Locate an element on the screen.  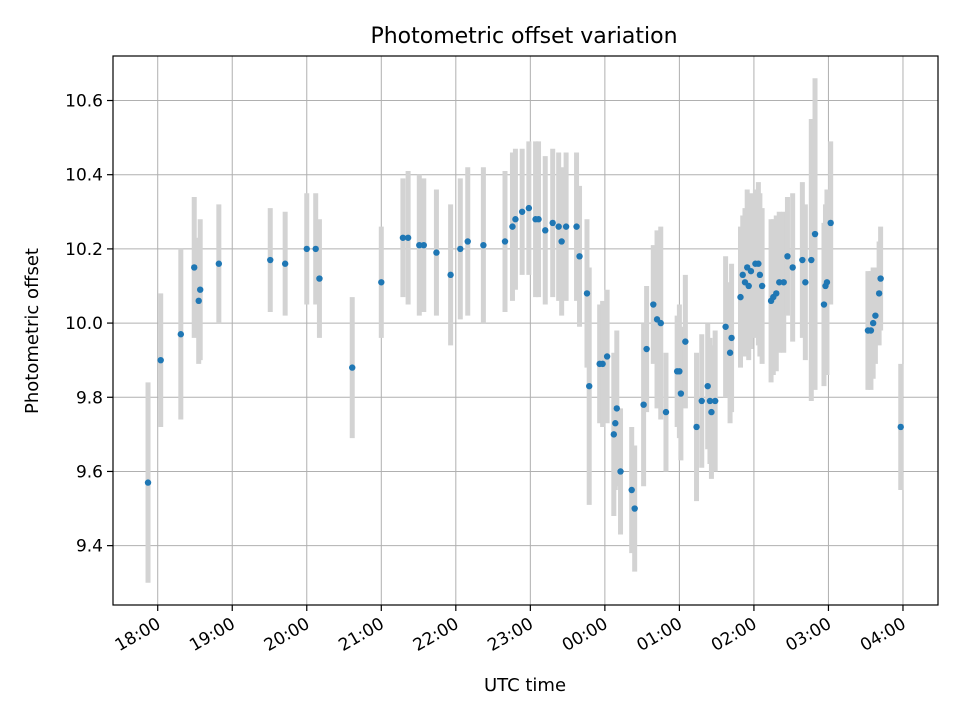
y-tick-label: 9.8 is located at coordinates (89, 398).